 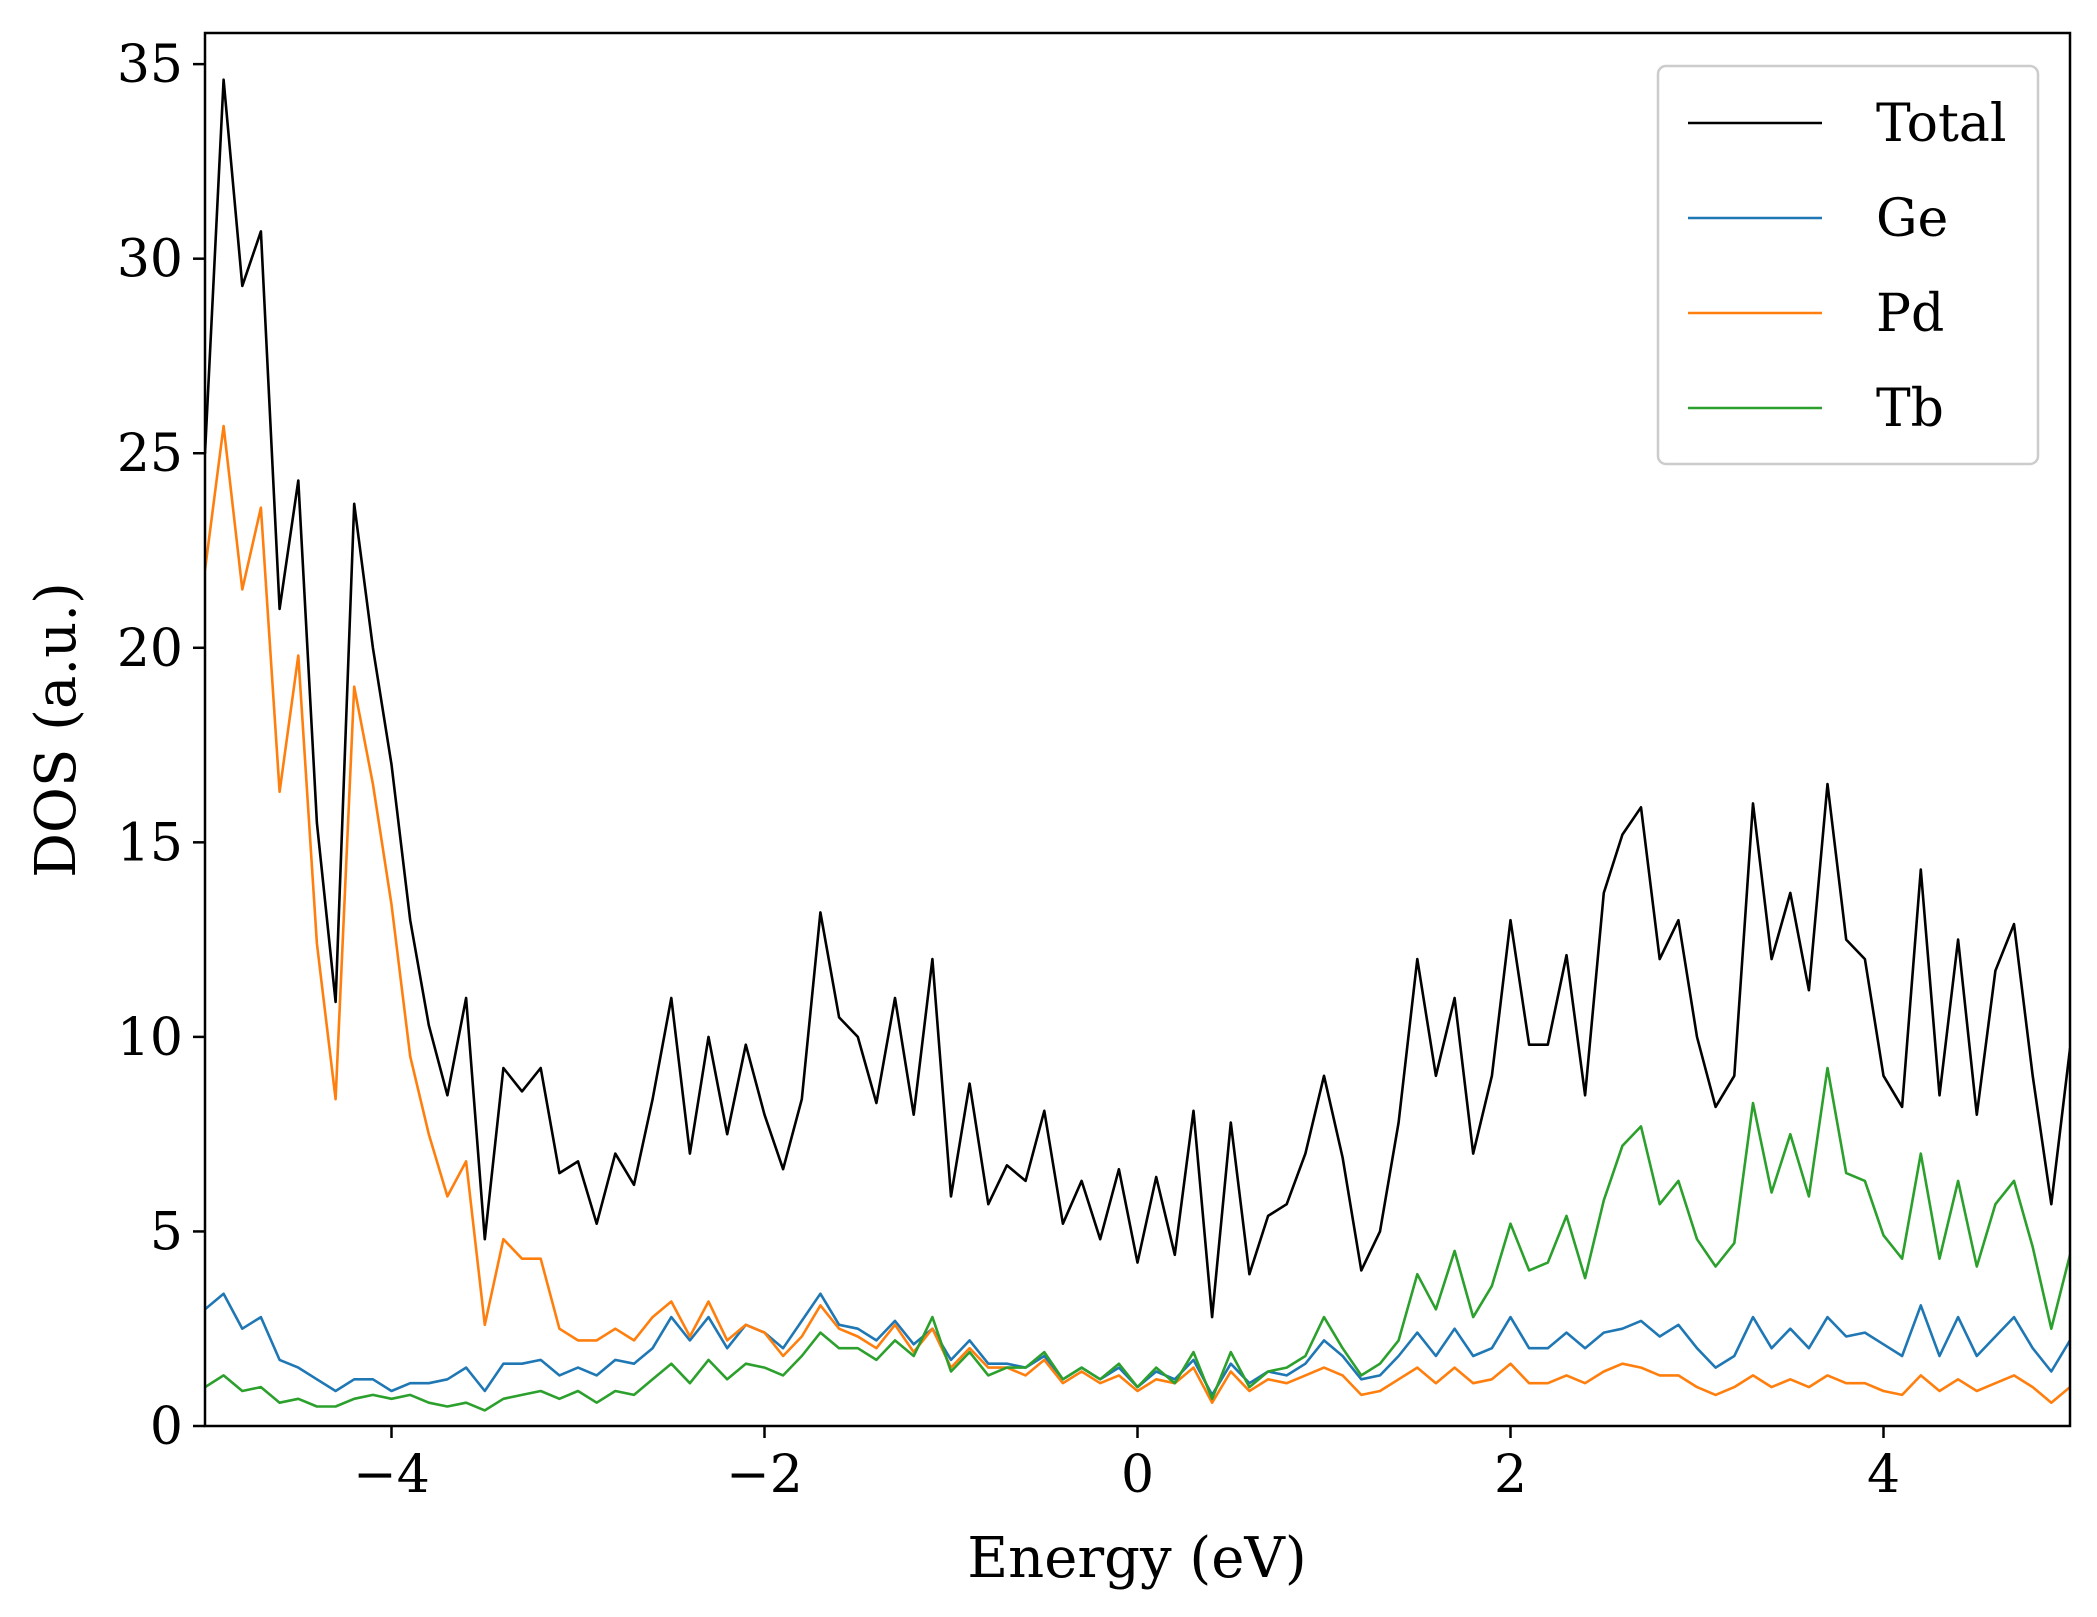 I want to click on x-axis: −4 −2 0 2 4, so click(x=1126, y=1465).